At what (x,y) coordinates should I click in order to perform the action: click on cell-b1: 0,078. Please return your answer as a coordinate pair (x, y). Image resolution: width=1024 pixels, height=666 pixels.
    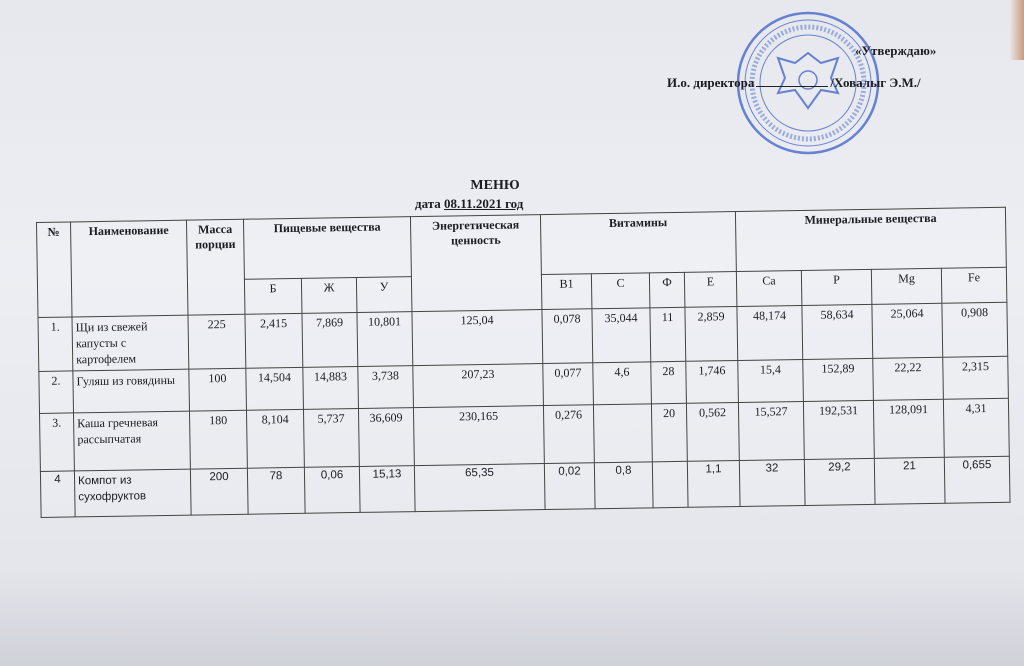
    Looking at the image, I should click on (567, 336).